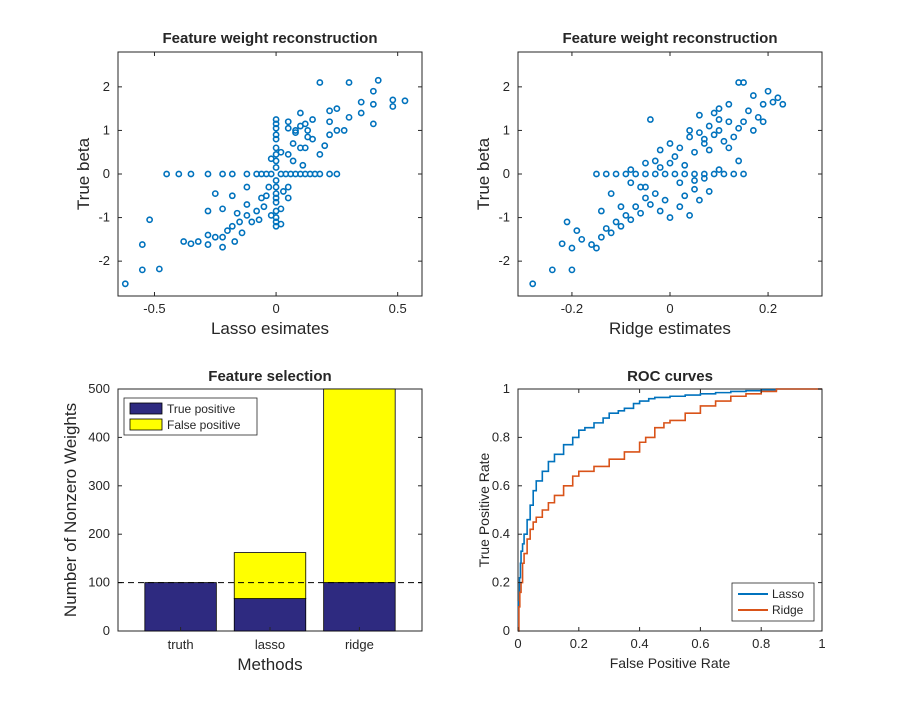 The image size is (909, 710). What do you see at coordinates (269, 664) in the screenshot?
I see `feature-selection-xlabel: Methods` at bounding box center [269, 664].